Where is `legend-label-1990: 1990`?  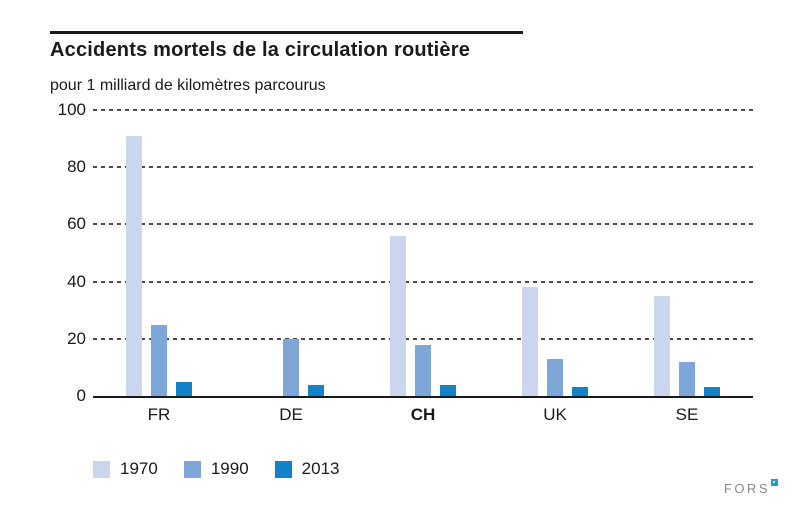 legend-label-1990: 1990 is located at coordinates (229, 468).